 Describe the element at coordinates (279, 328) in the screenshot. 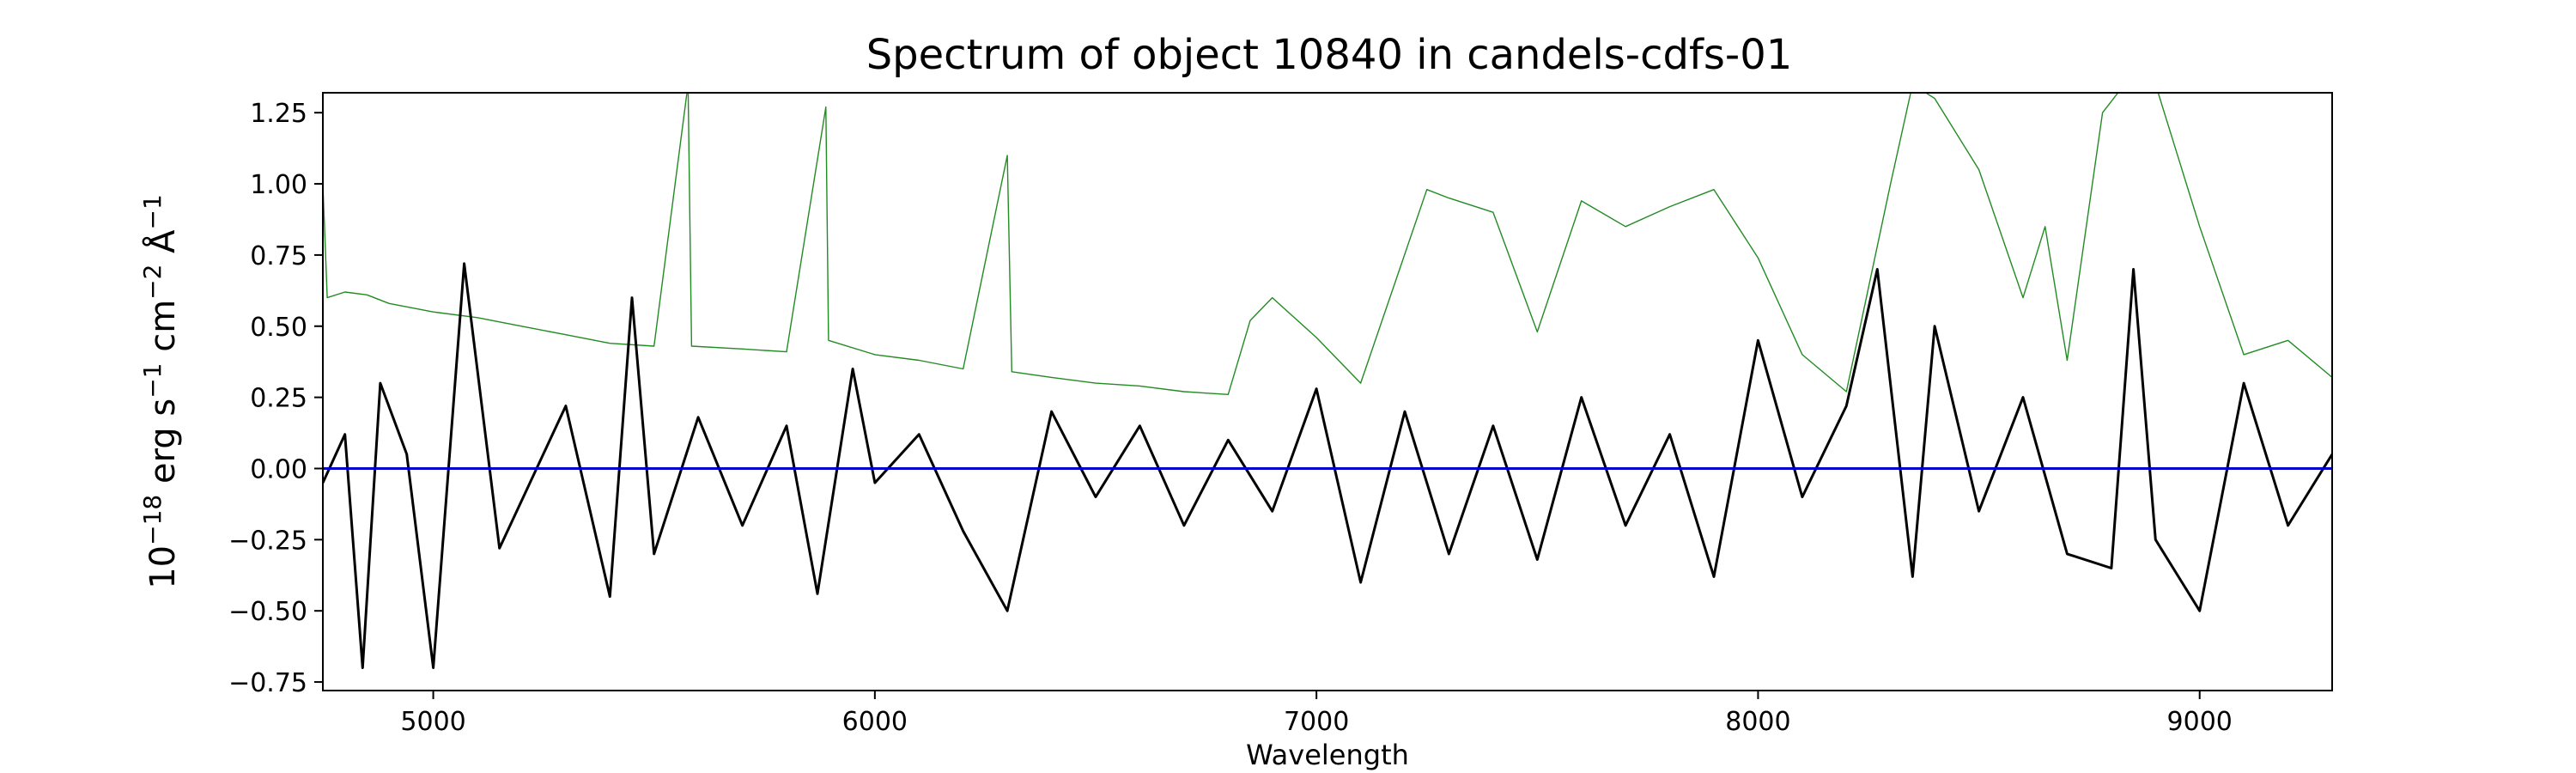

I see `y-tick-label: 0.50` at that location.